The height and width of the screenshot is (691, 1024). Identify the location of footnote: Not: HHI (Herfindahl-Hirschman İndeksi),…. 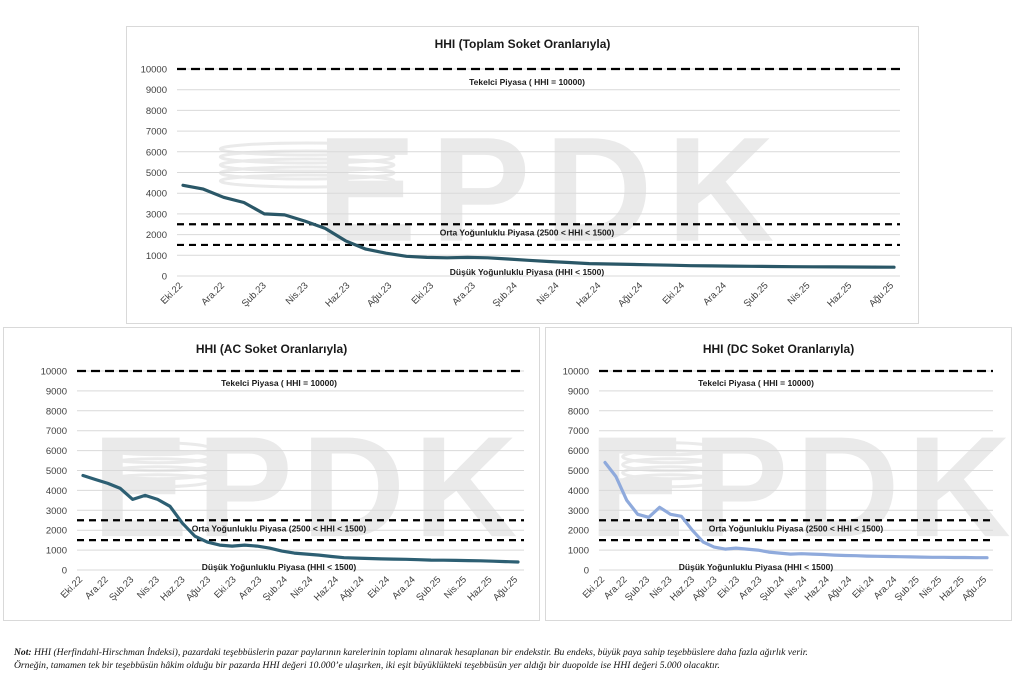
(514, 659).